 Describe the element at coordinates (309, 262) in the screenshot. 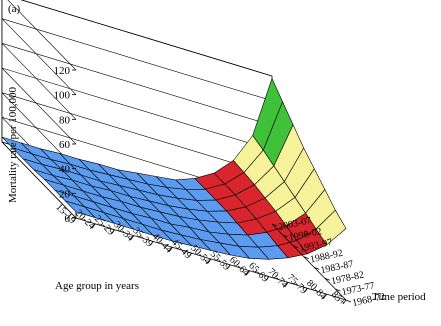

I see `y-axis-line` at that location.